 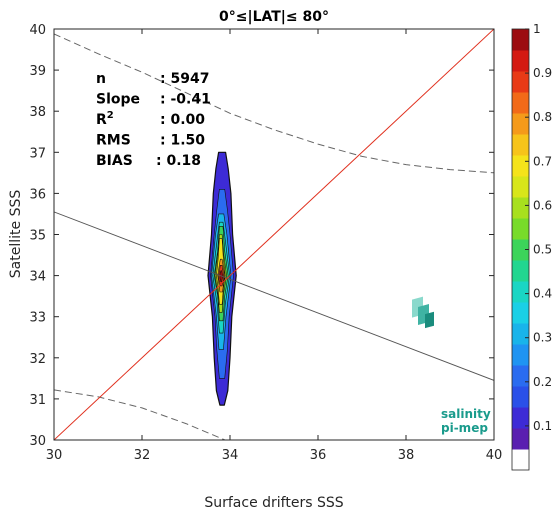 What do you see at coordinates (178, 161) in the screenshot?
I see `stat-value: : 0.18` at bounding box center [178, 161].